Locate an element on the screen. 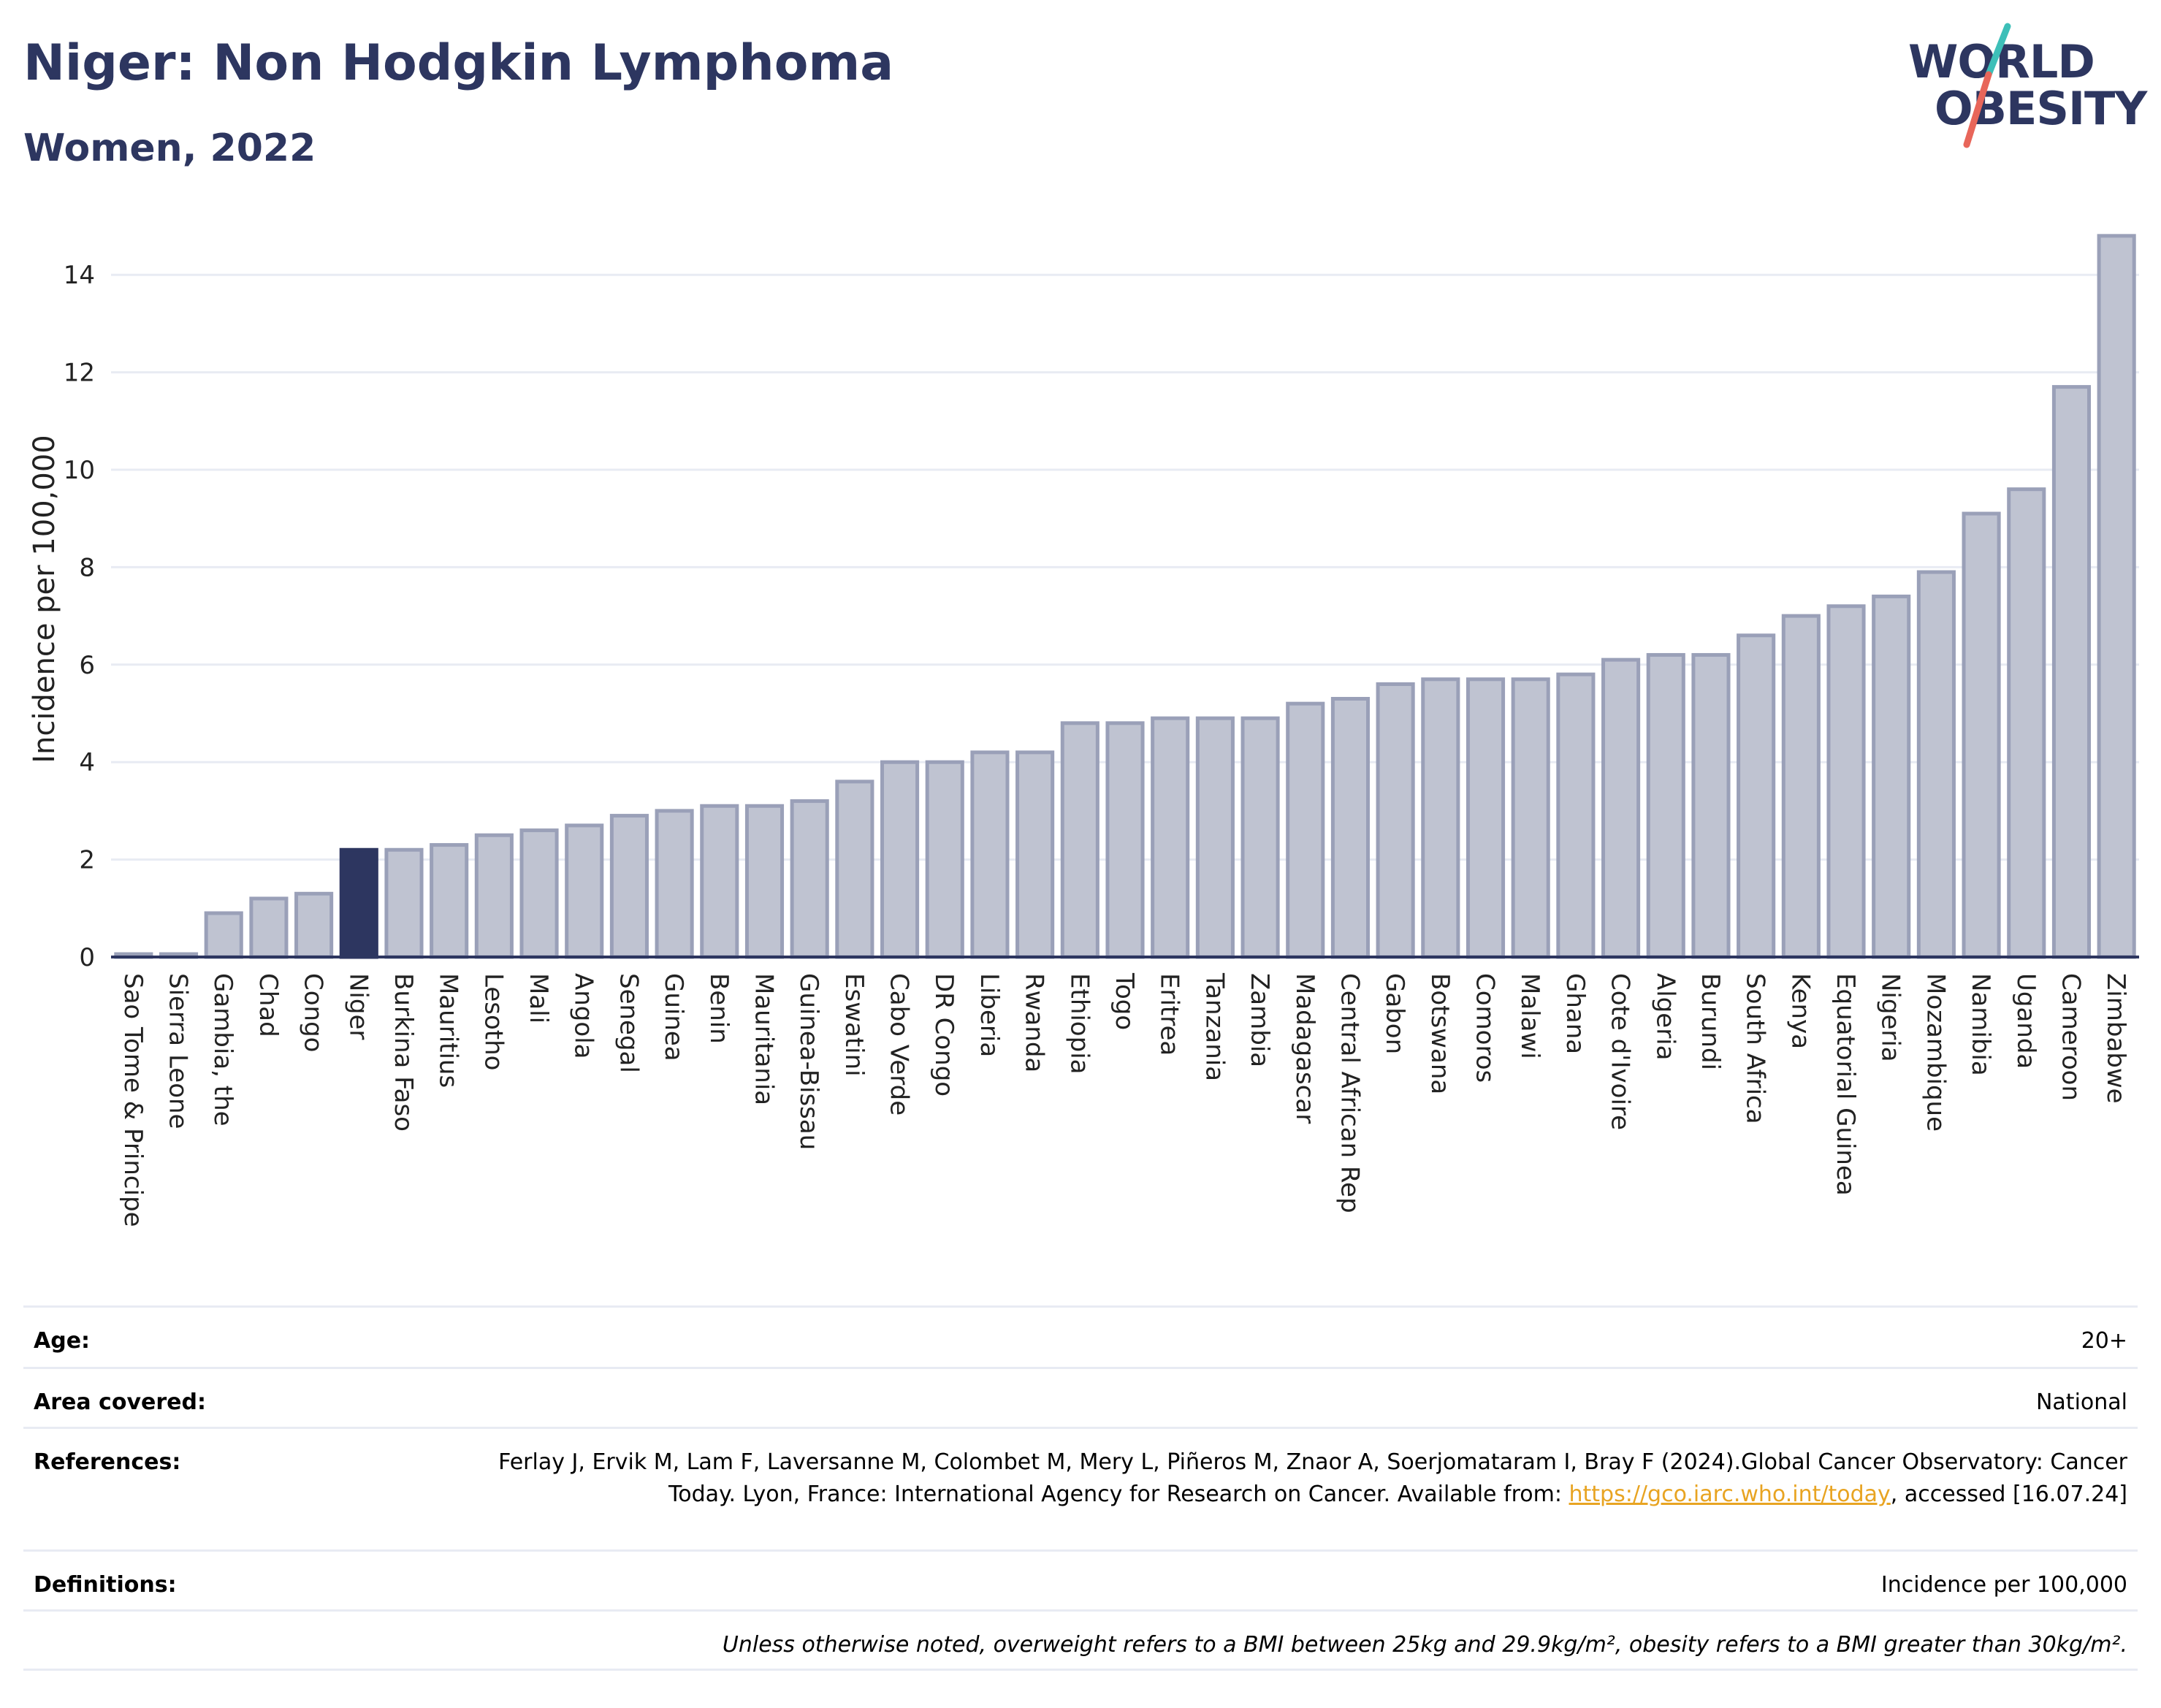 Image resolution: width=2161 pixels, height=1708 pixels. bar-lesotho is located at coordinates (494, 896).